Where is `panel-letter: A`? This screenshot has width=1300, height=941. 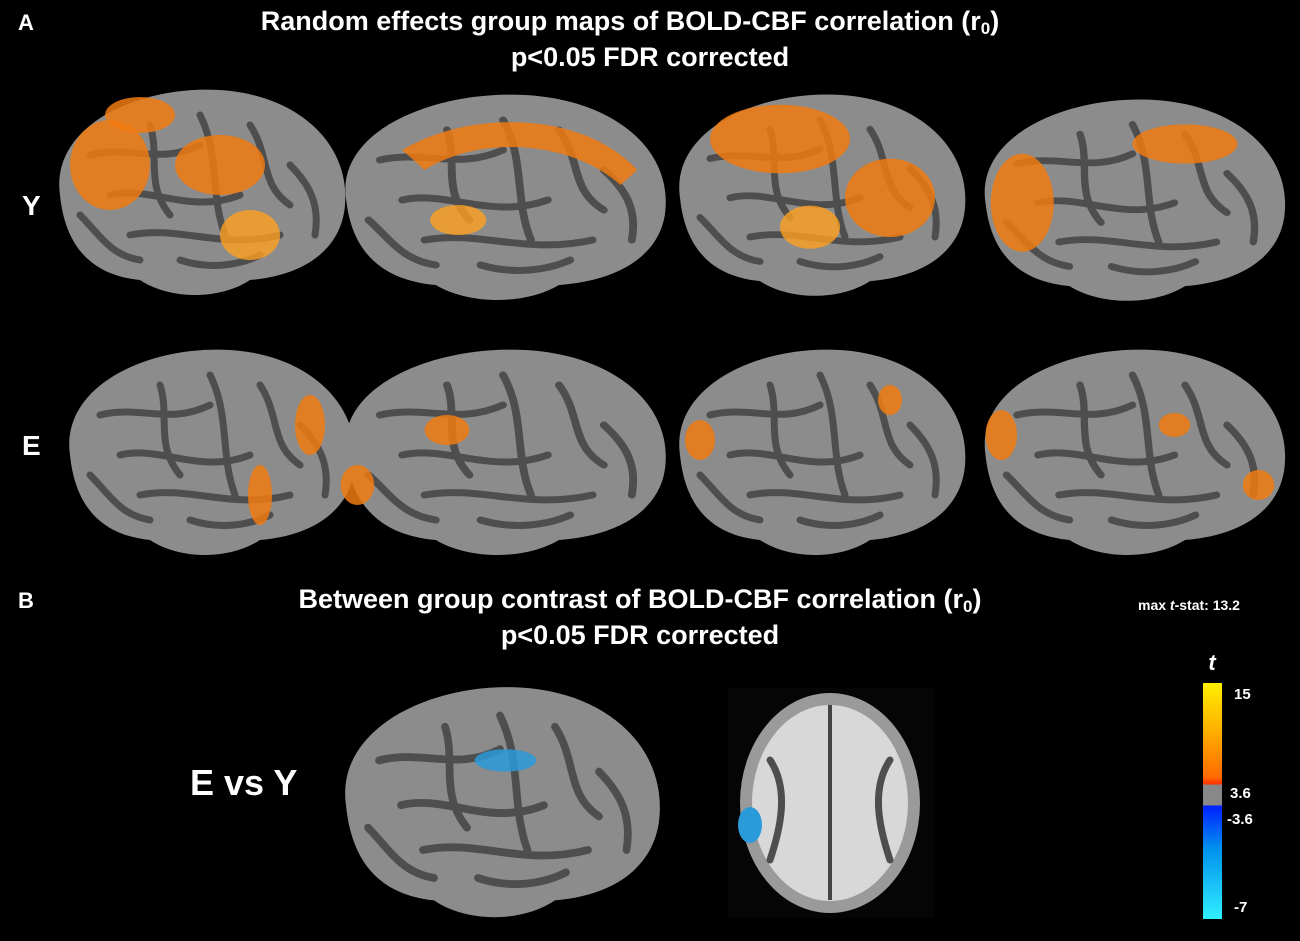 panel-letter: A is located at coordinates (26, 22).